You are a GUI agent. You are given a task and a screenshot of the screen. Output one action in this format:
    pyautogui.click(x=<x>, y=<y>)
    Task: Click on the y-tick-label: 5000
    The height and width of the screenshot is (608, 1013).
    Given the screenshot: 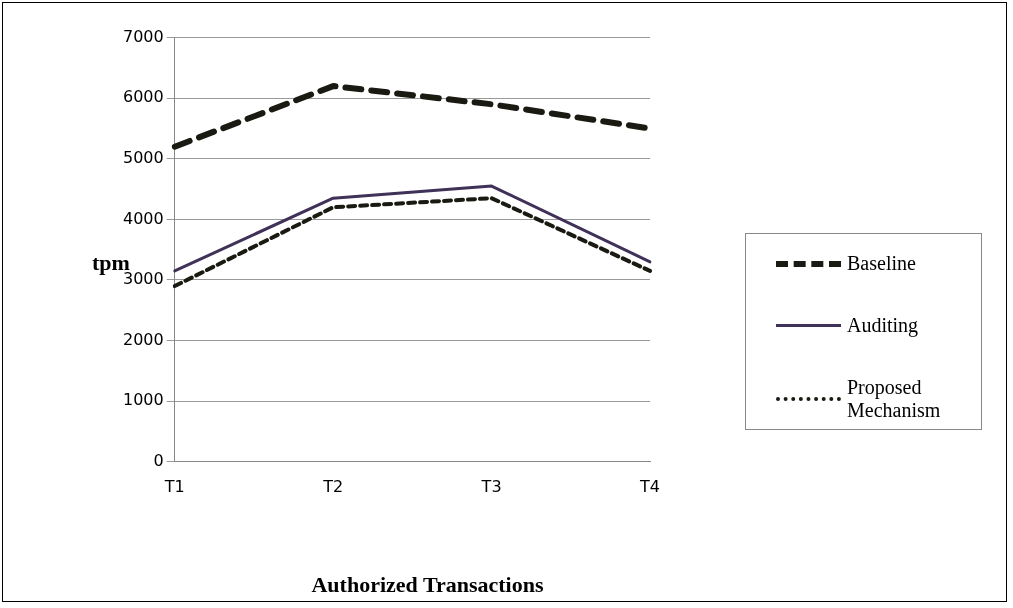 What is the action you would take?
    pyautogui.click(x=143, y=157)
    